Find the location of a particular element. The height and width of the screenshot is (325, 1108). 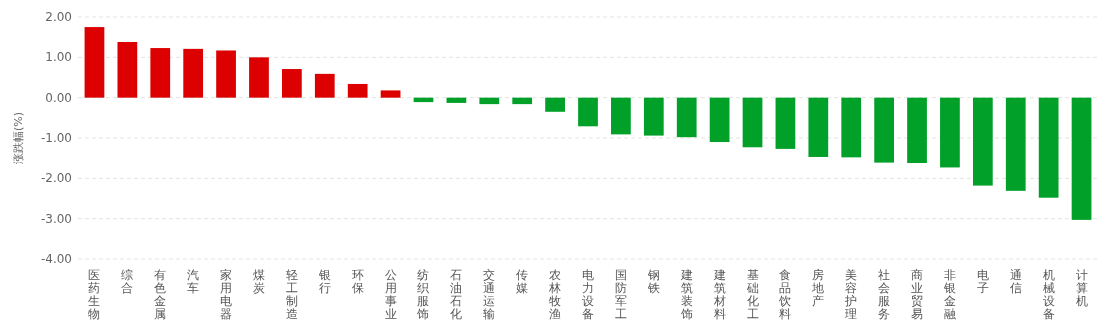

y-tick-label: -2.00 is located at coordinates (56, 178).